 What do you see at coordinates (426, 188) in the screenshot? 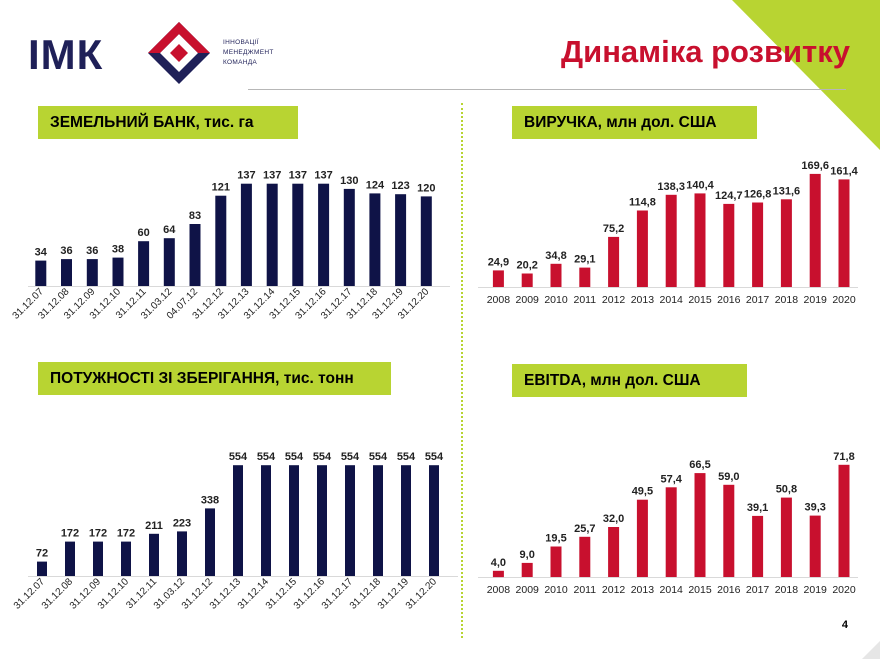
I see `data-label: 120` at bounding box center [426, 188].